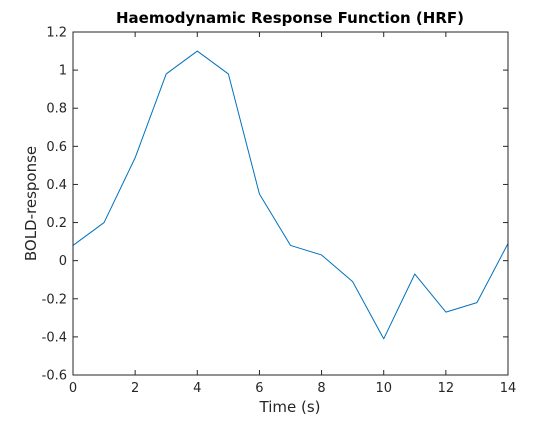  I want to click on y-tick-label: 1, so click(63, 71).